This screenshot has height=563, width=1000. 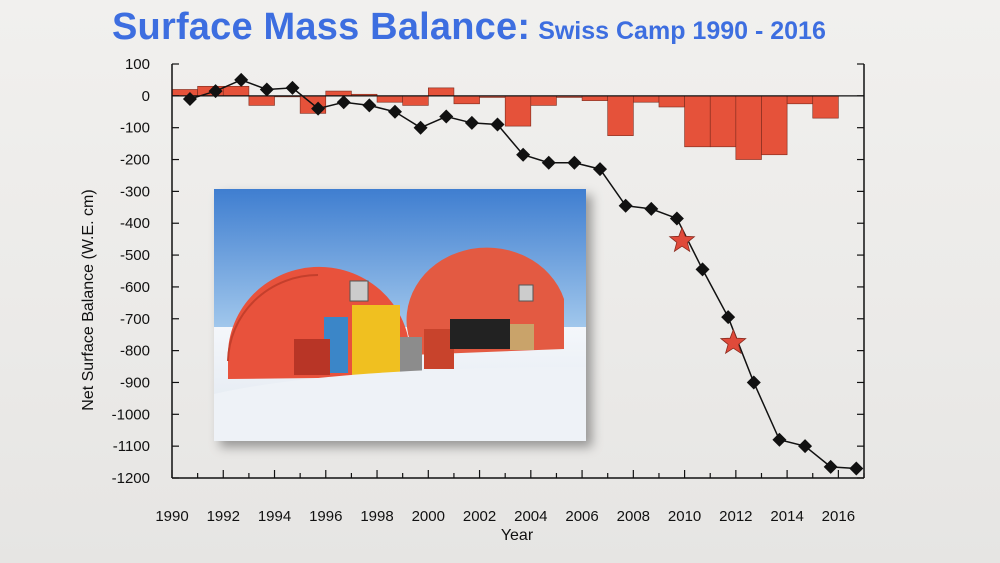 I want to click on y-tick-label: -100, so click(x=135, y=128).